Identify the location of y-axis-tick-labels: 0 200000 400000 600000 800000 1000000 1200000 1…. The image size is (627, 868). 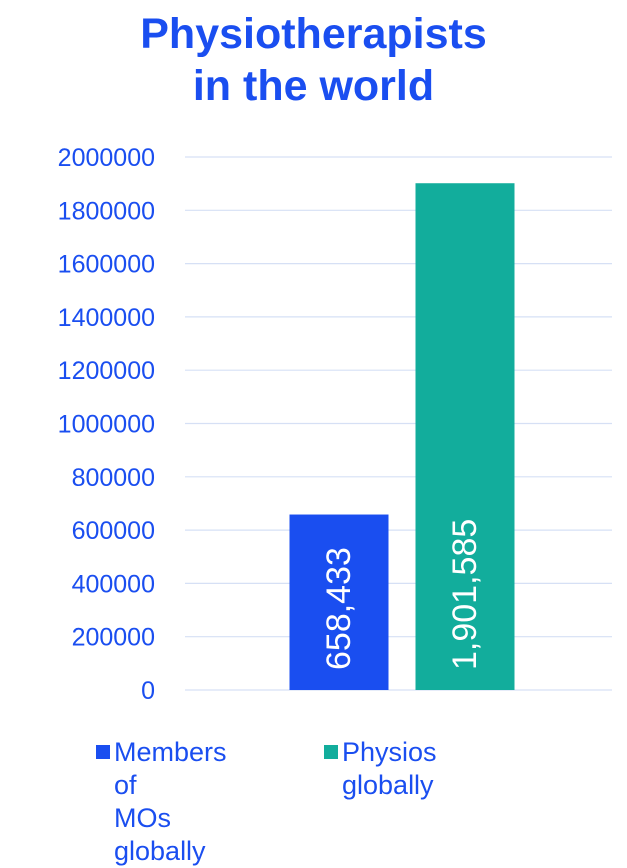
(106, 424).